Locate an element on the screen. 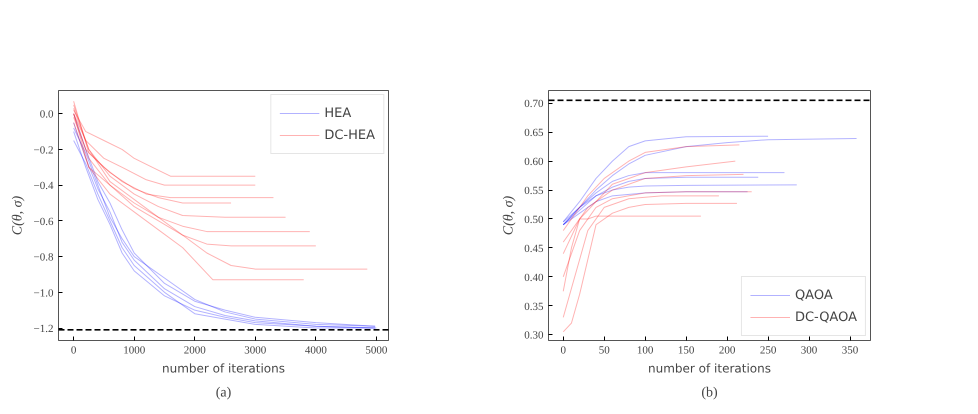 The width and height of the screenshot is (978, 414). x-tick-label: 300 is located at coordinates (809, 350).